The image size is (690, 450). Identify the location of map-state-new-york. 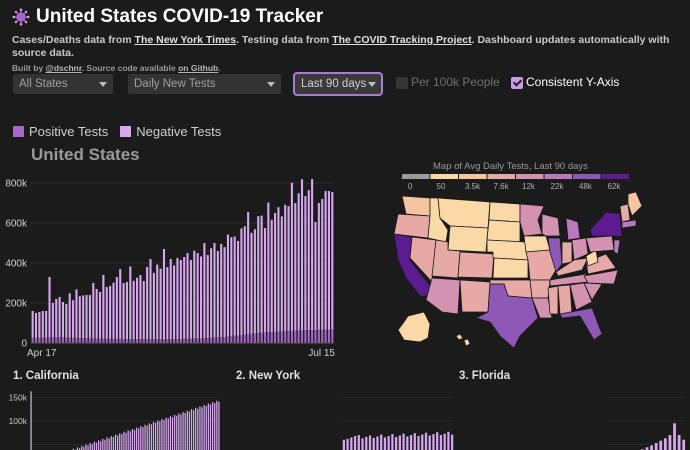
(606, 224).